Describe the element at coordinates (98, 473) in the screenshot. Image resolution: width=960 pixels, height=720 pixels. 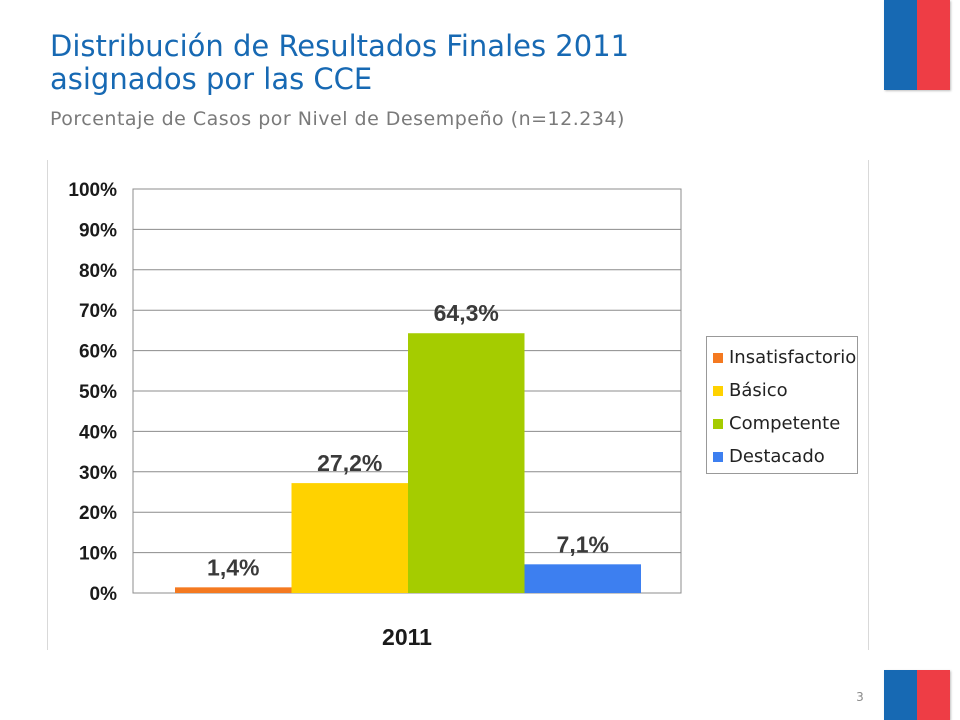
I see `y-tick-label: 30%` at that location.